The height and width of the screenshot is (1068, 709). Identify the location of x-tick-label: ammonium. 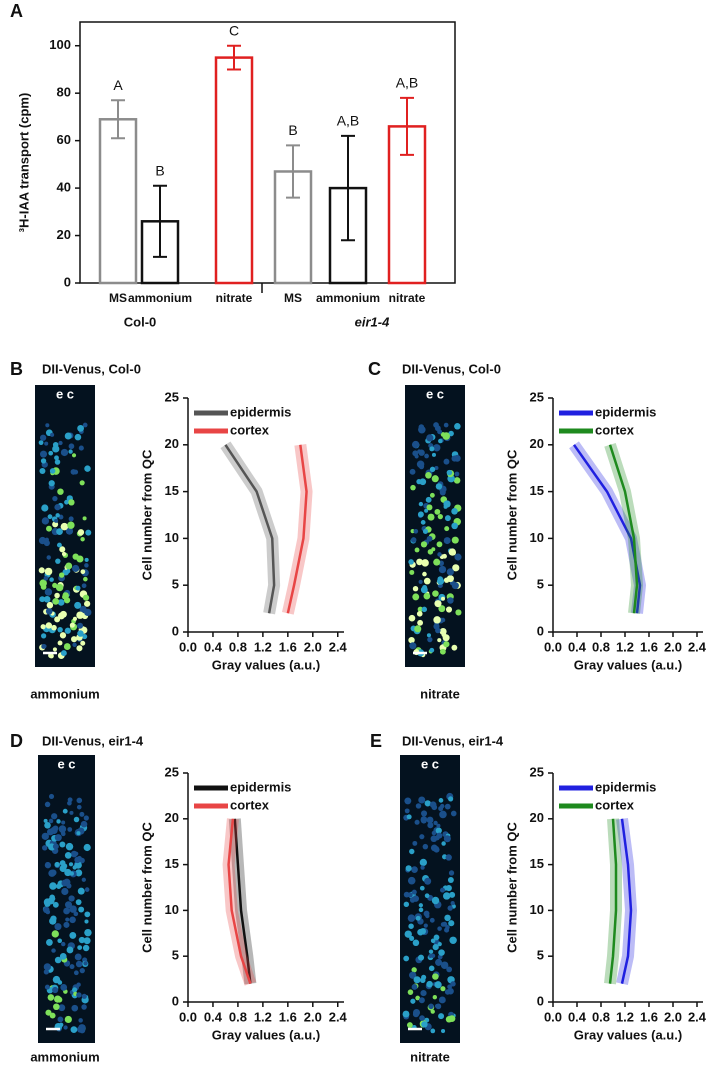
(348, 298).